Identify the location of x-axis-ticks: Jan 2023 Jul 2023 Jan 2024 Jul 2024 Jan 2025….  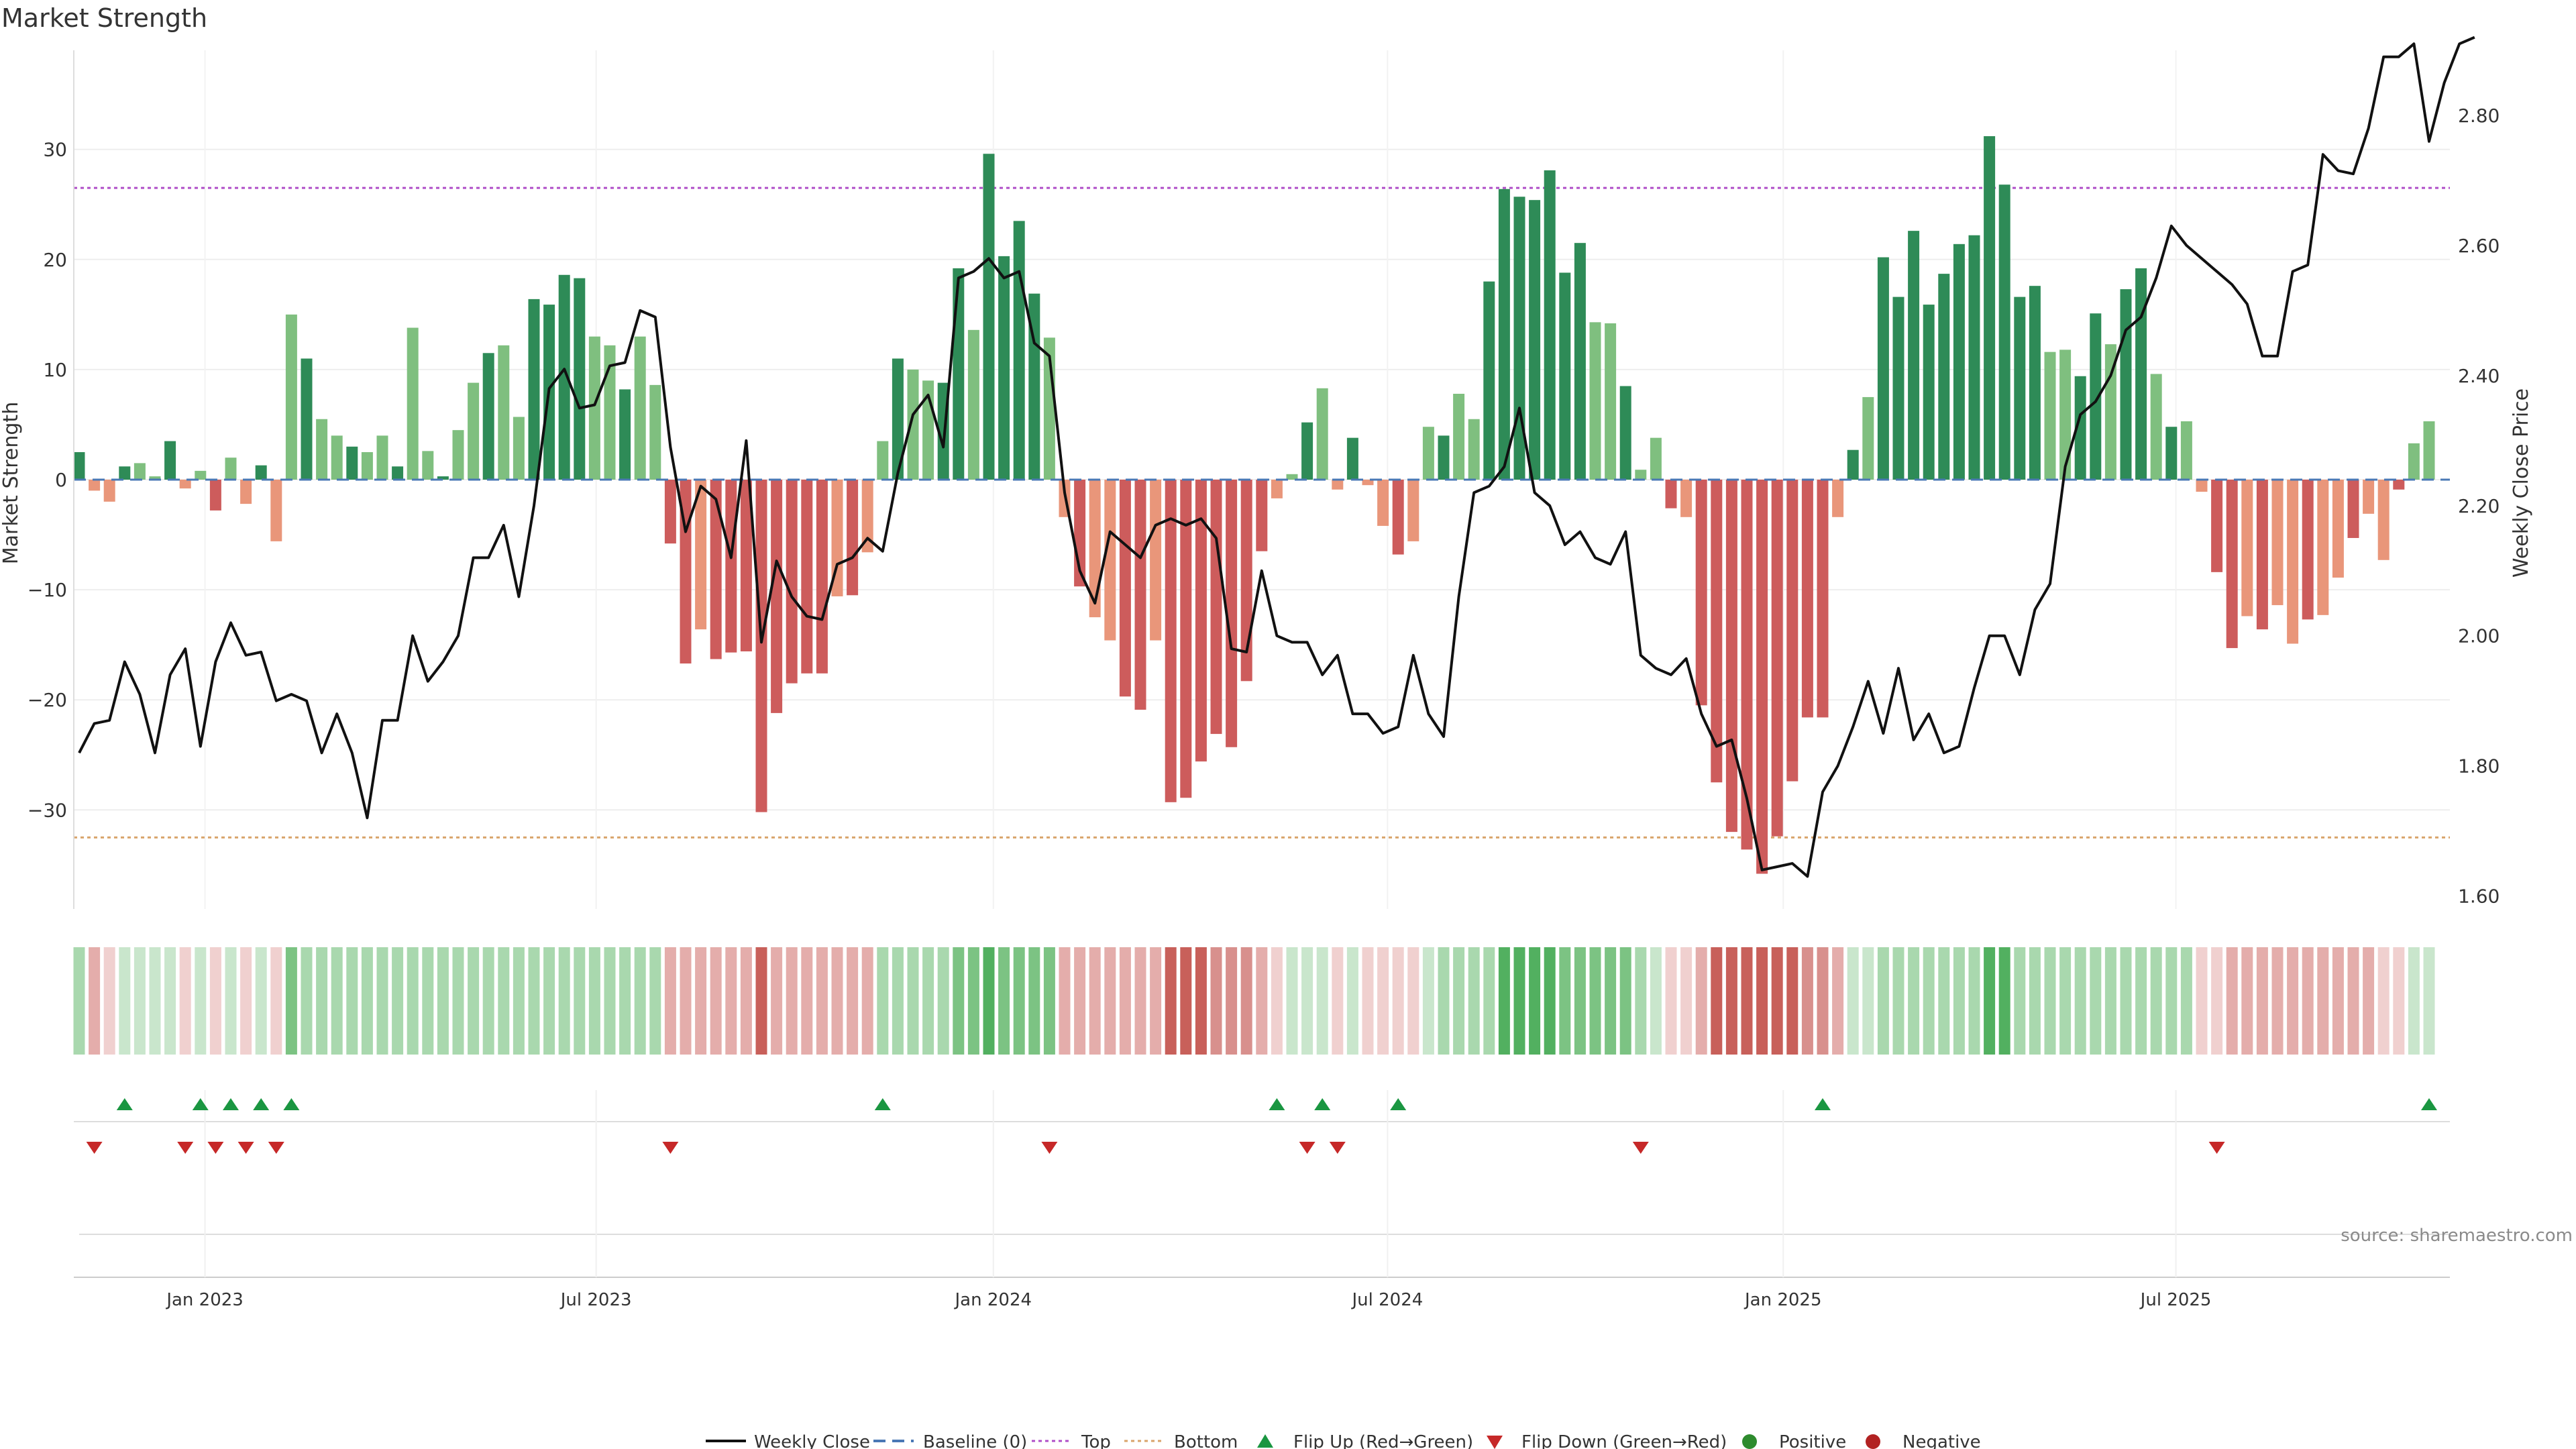
(1188, 1300).